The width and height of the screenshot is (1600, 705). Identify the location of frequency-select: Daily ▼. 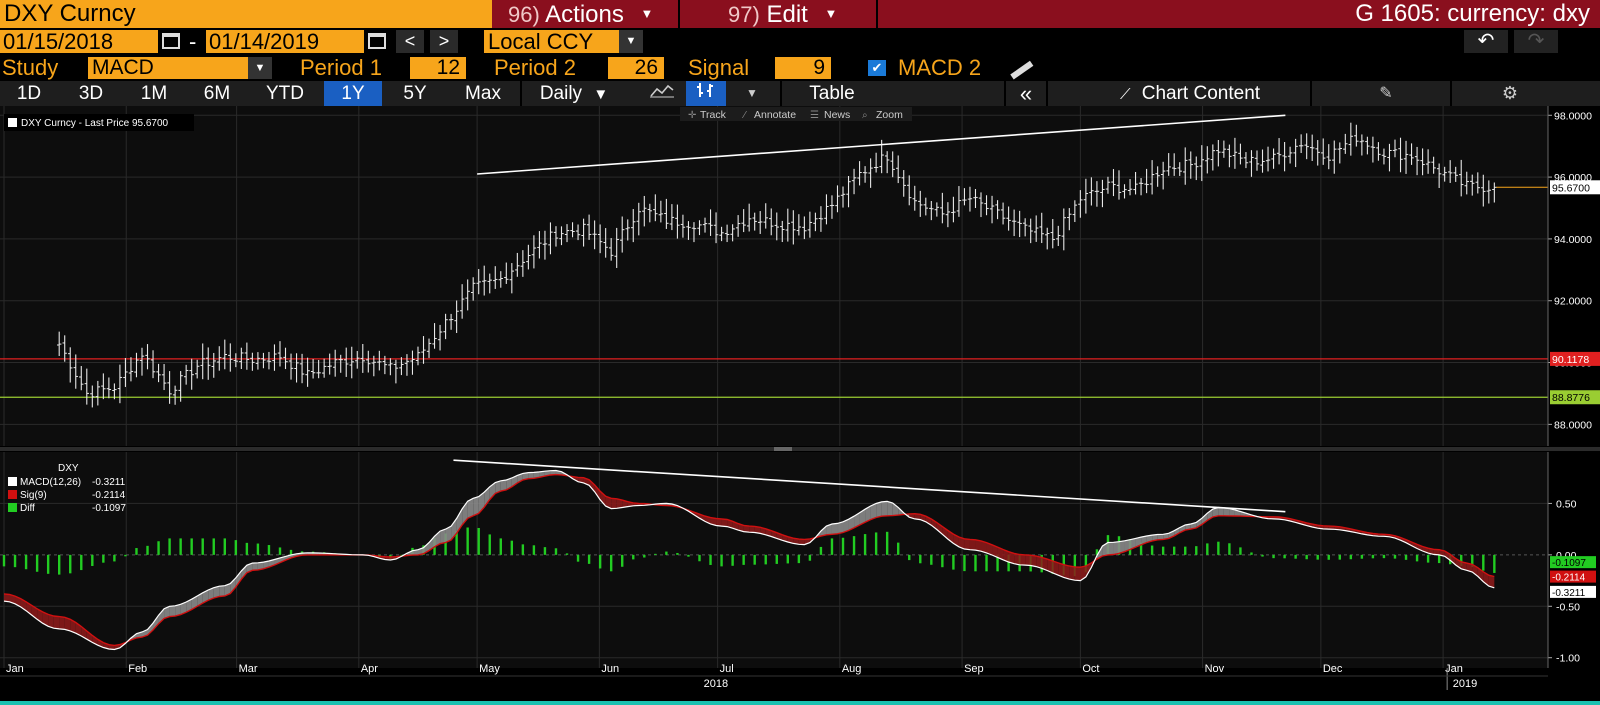
(574, 93).